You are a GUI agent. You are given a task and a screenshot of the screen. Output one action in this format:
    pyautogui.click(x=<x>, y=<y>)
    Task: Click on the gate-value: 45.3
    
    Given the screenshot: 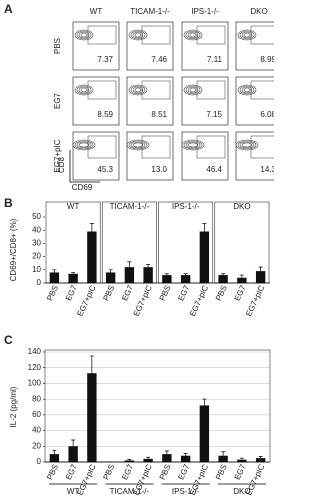 What is the action you would take?
    pyautogui.click(x=105, y=169)
    